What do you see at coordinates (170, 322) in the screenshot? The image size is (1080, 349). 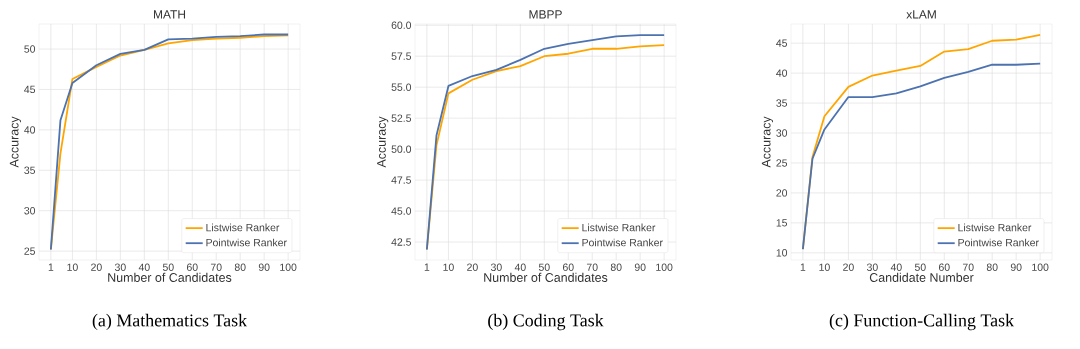 I see `text: (a) Mathematics Task` at bounding box center [170, 322].